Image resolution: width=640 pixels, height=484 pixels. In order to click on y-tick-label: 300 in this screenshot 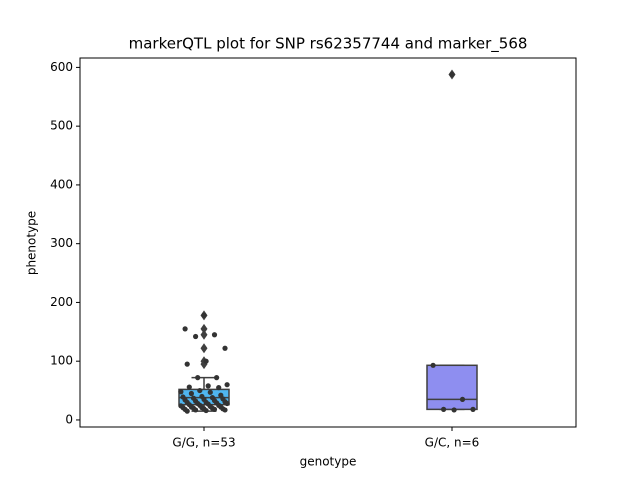, I will do `click(61, 243)`.